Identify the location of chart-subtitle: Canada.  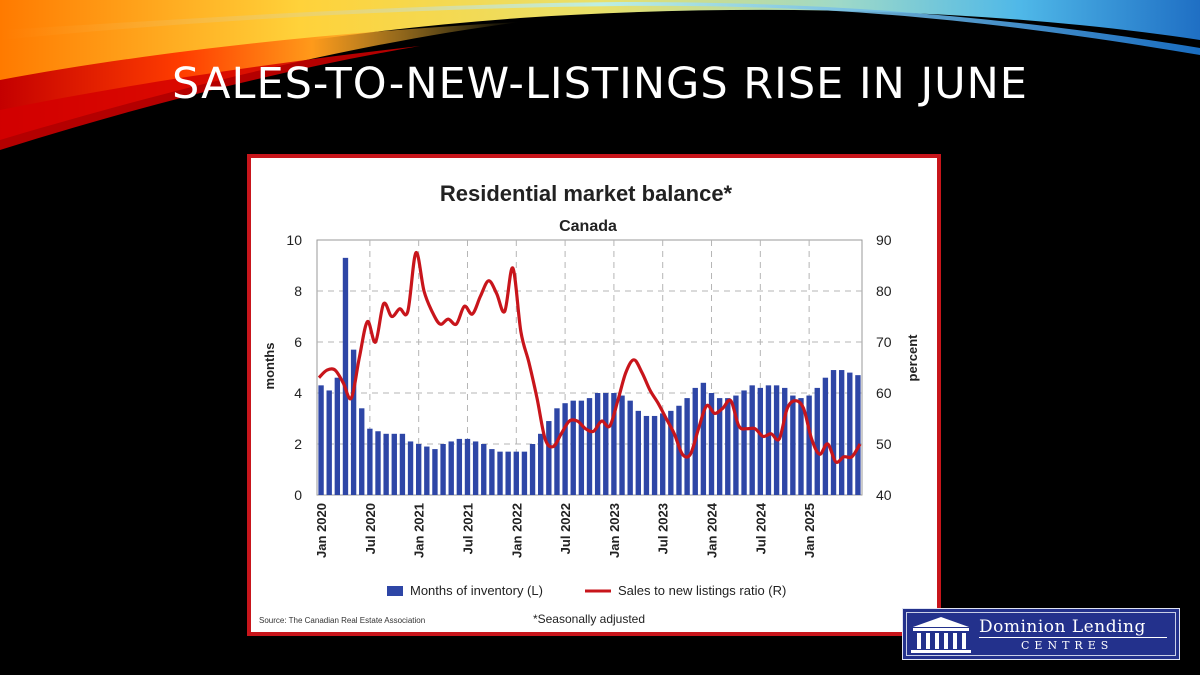
(588, 226).